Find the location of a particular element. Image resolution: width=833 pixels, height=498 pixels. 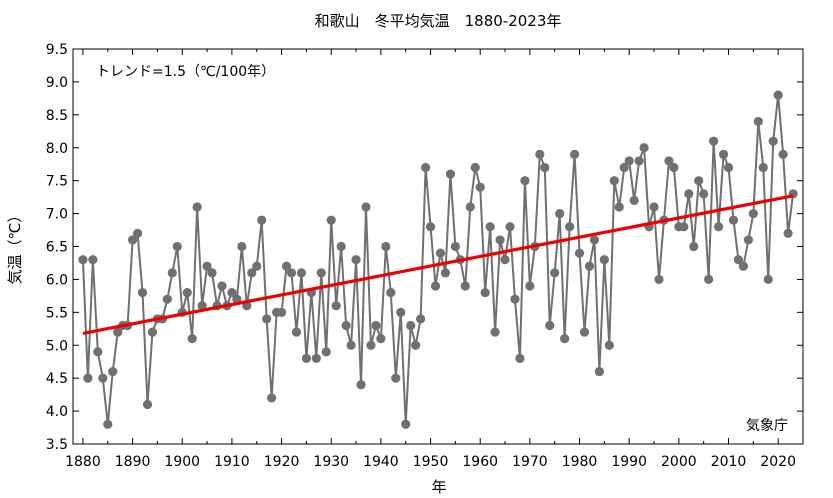

y-tick-label: 9.0 is located at coordinates (57, 83).